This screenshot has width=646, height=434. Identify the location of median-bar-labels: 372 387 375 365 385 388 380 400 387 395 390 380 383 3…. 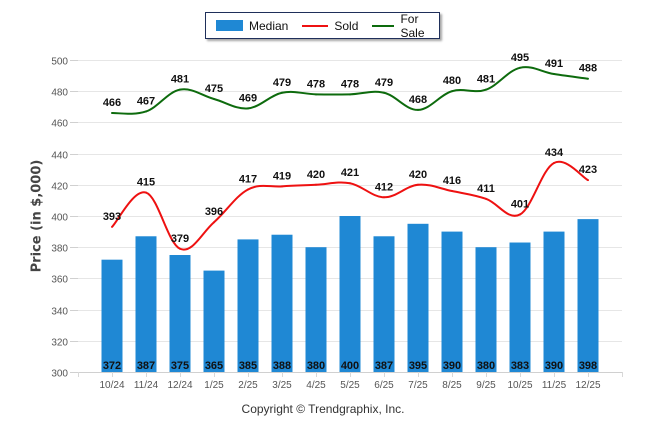
(350, 366).